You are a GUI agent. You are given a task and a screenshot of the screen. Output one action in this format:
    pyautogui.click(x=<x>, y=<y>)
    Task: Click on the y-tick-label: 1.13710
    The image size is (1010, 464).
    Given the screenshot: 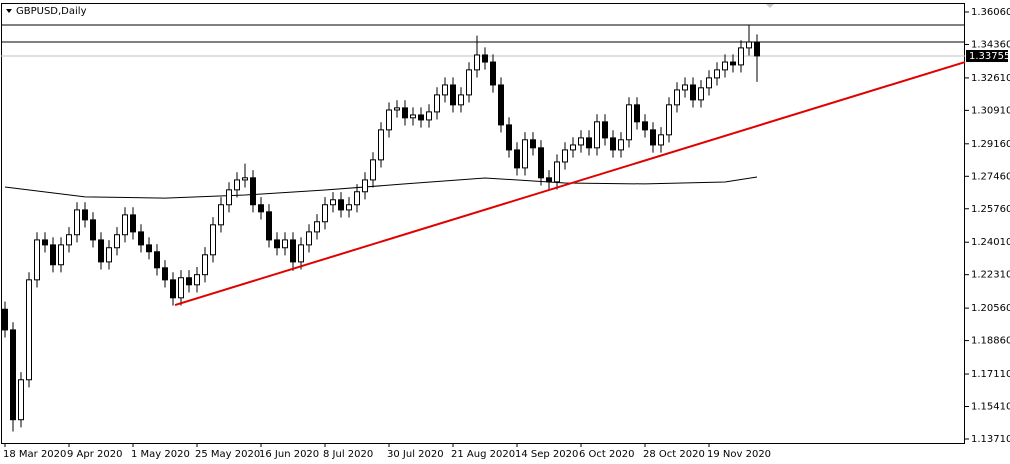 What is the action you would take?
    pyautogui.click(x=990, y=439)
    